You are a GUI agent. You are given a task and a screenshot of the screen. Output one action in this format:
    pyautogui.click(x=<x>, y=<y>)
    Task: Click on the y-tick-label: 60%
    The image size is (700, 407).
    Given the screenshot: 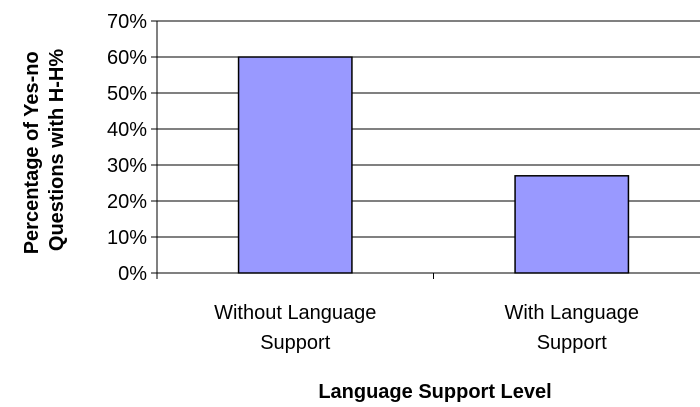 What is the action you would take?
    pyautogui.click(x=127, y=58)
    